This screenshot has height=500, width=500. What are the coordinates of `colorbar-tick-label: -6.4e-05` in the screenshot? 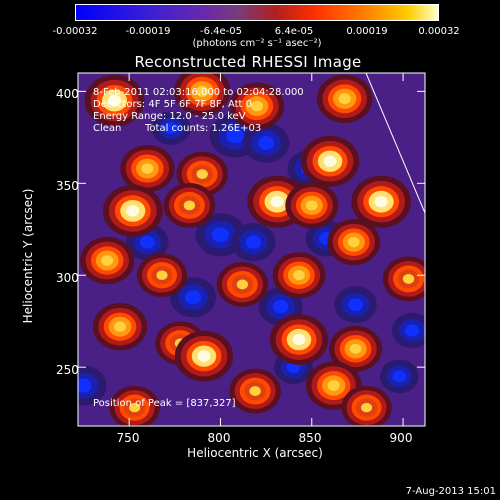 It's located at (221, 31).